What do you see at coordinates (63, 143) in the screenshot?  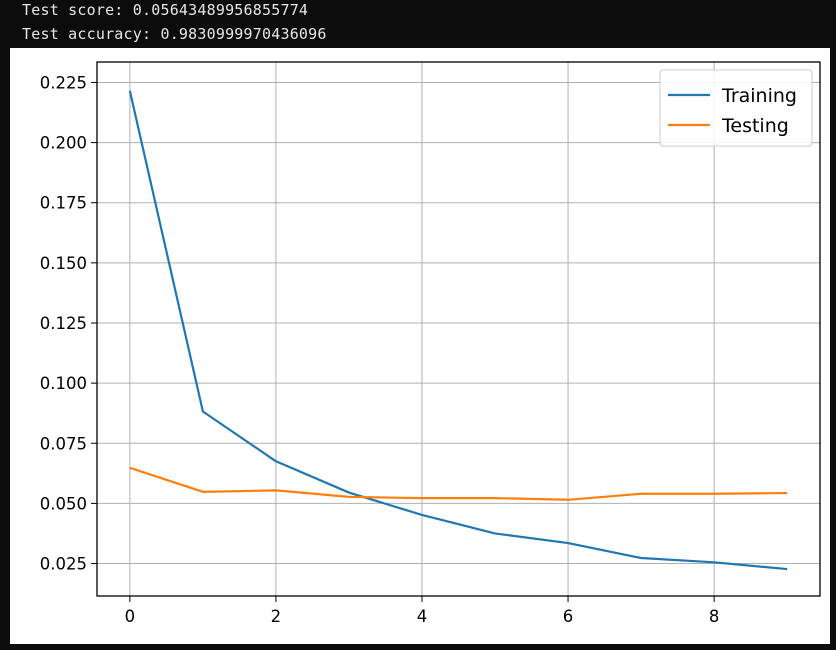 I see `y-tick-label: 0.200` at bounding box center [63, 143].